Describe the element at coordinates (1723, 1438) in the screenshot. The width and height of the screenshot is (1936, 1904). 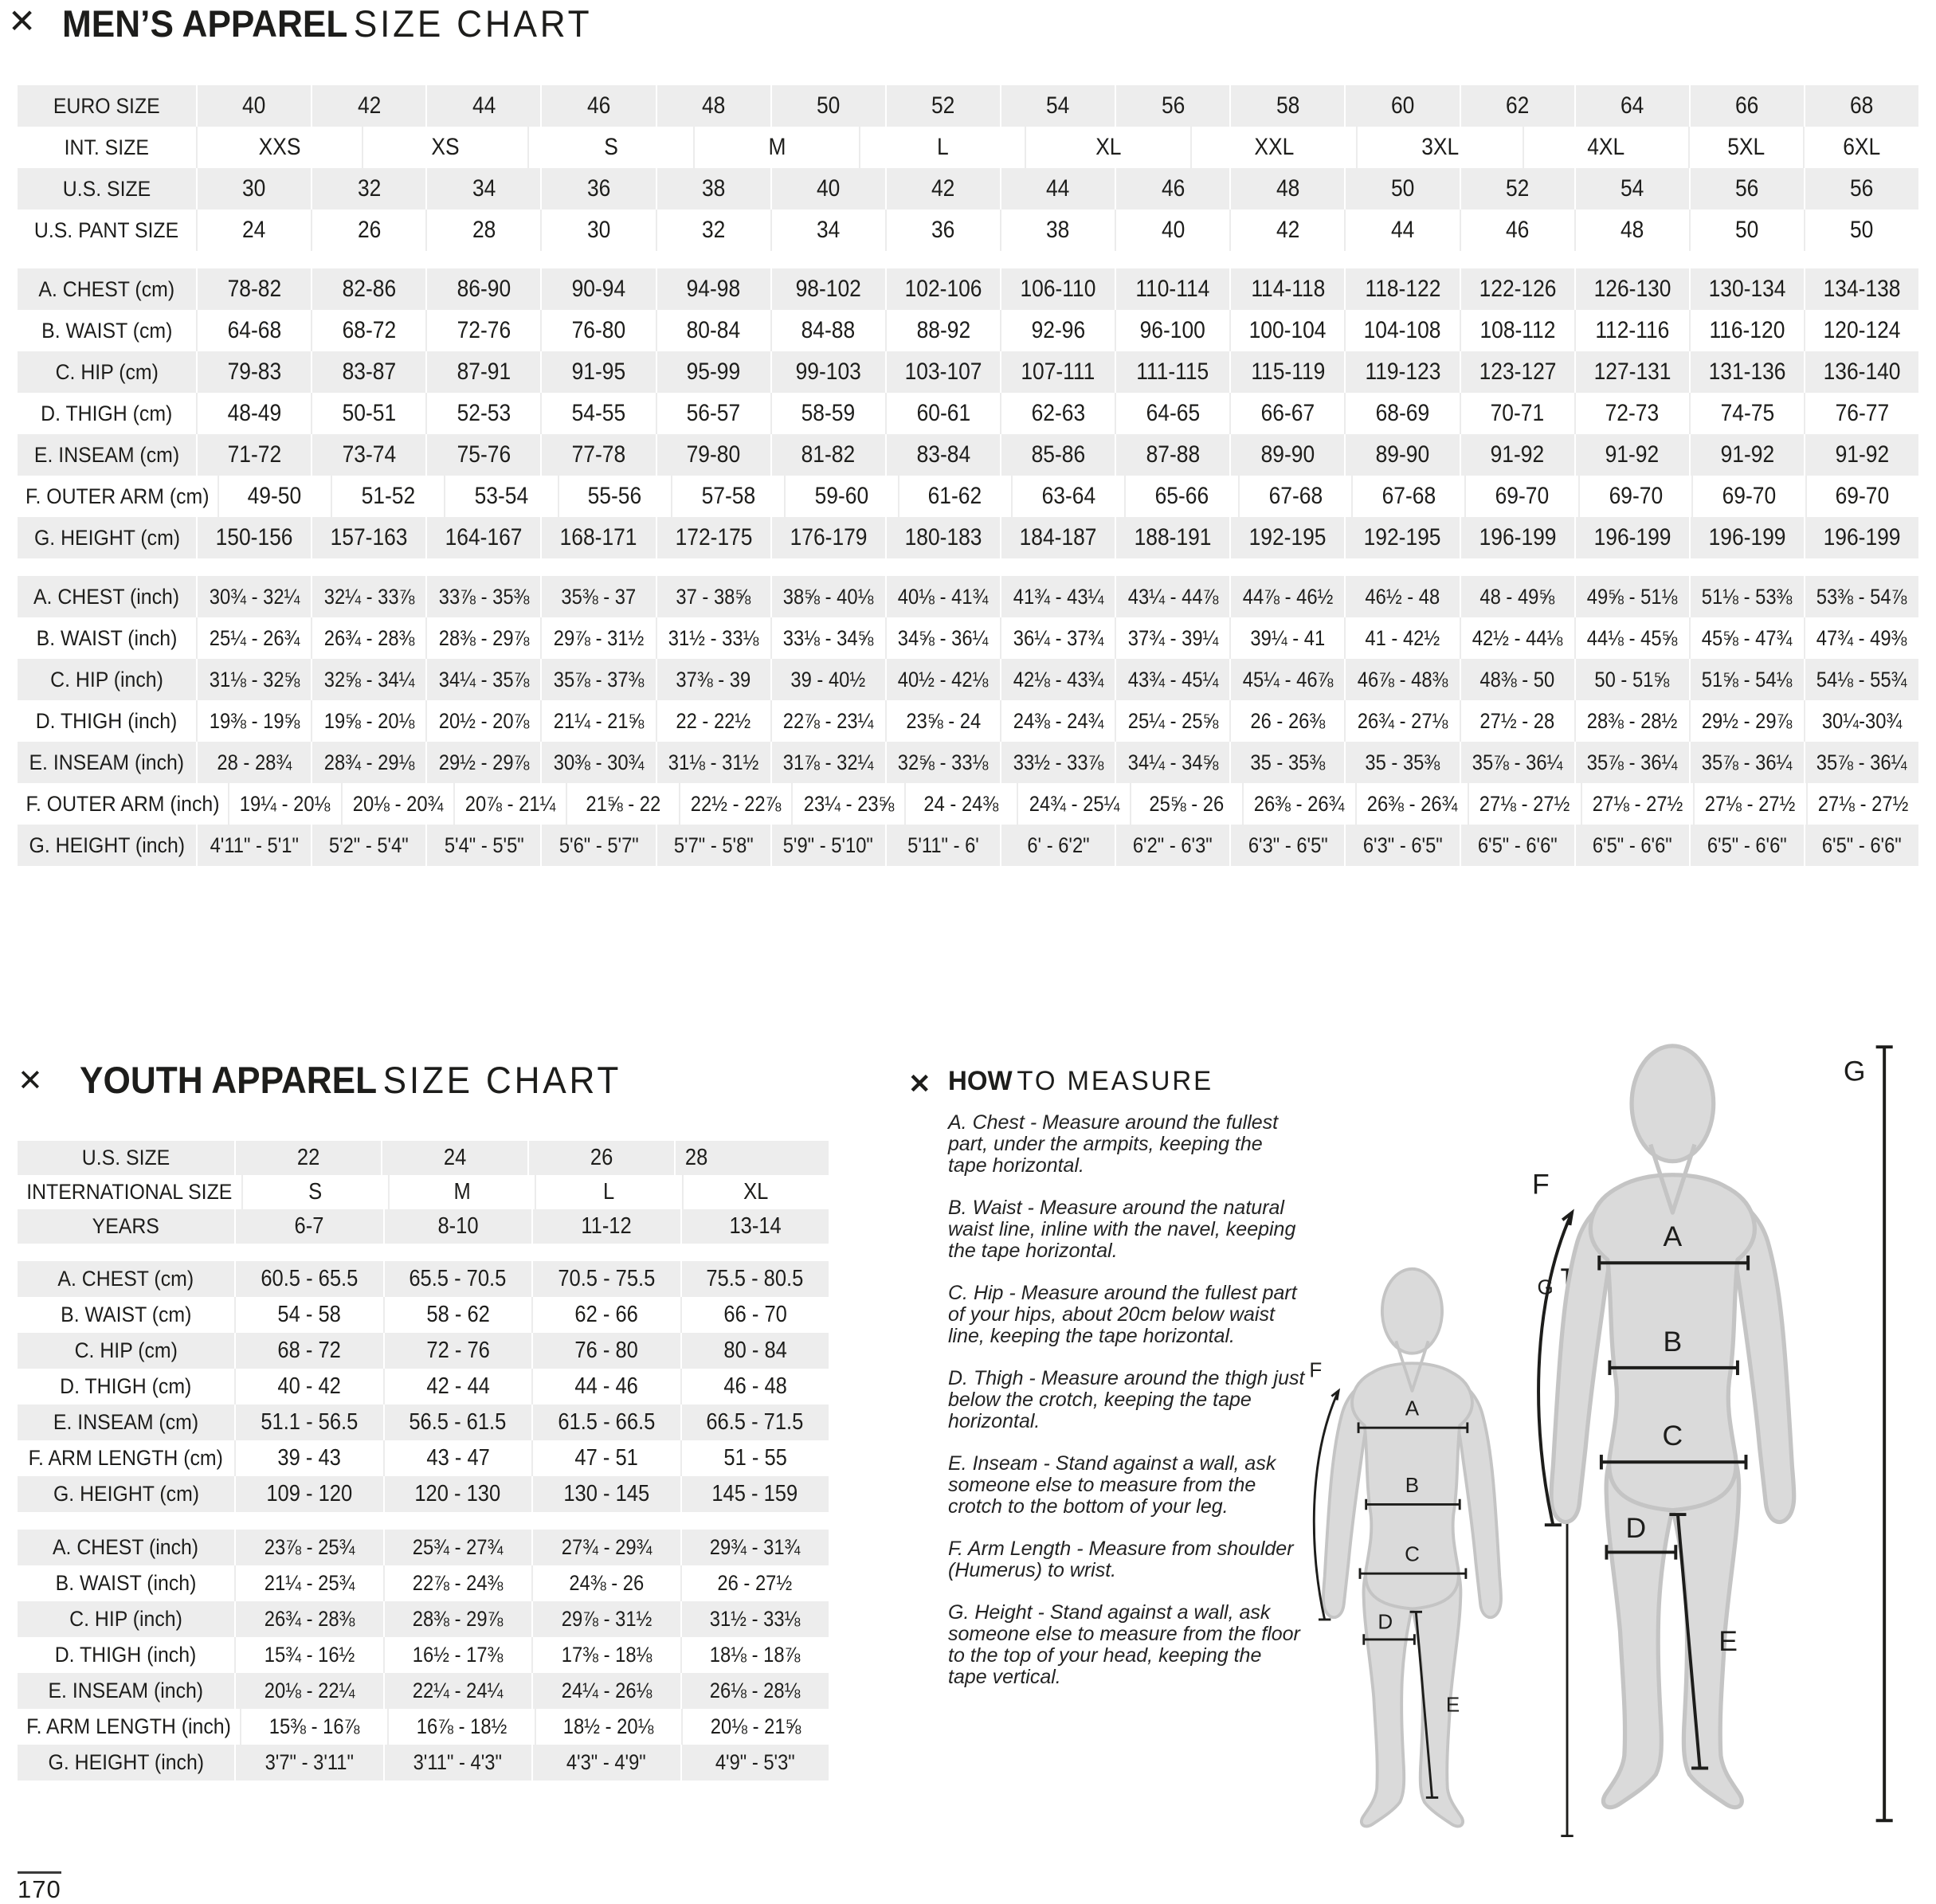
I see `adult-figure: A B C D E F G` at that location.